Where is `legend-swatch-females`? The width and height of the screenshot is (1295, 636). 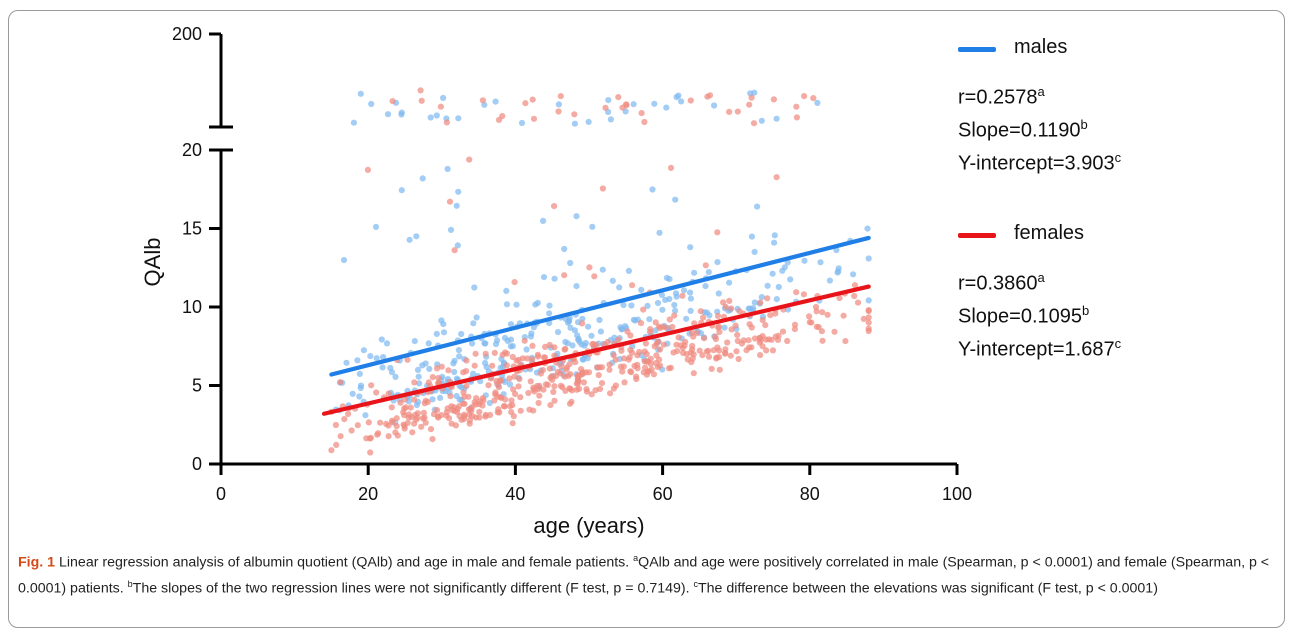
legend-swatch-females is located at coordinates (977, 235).